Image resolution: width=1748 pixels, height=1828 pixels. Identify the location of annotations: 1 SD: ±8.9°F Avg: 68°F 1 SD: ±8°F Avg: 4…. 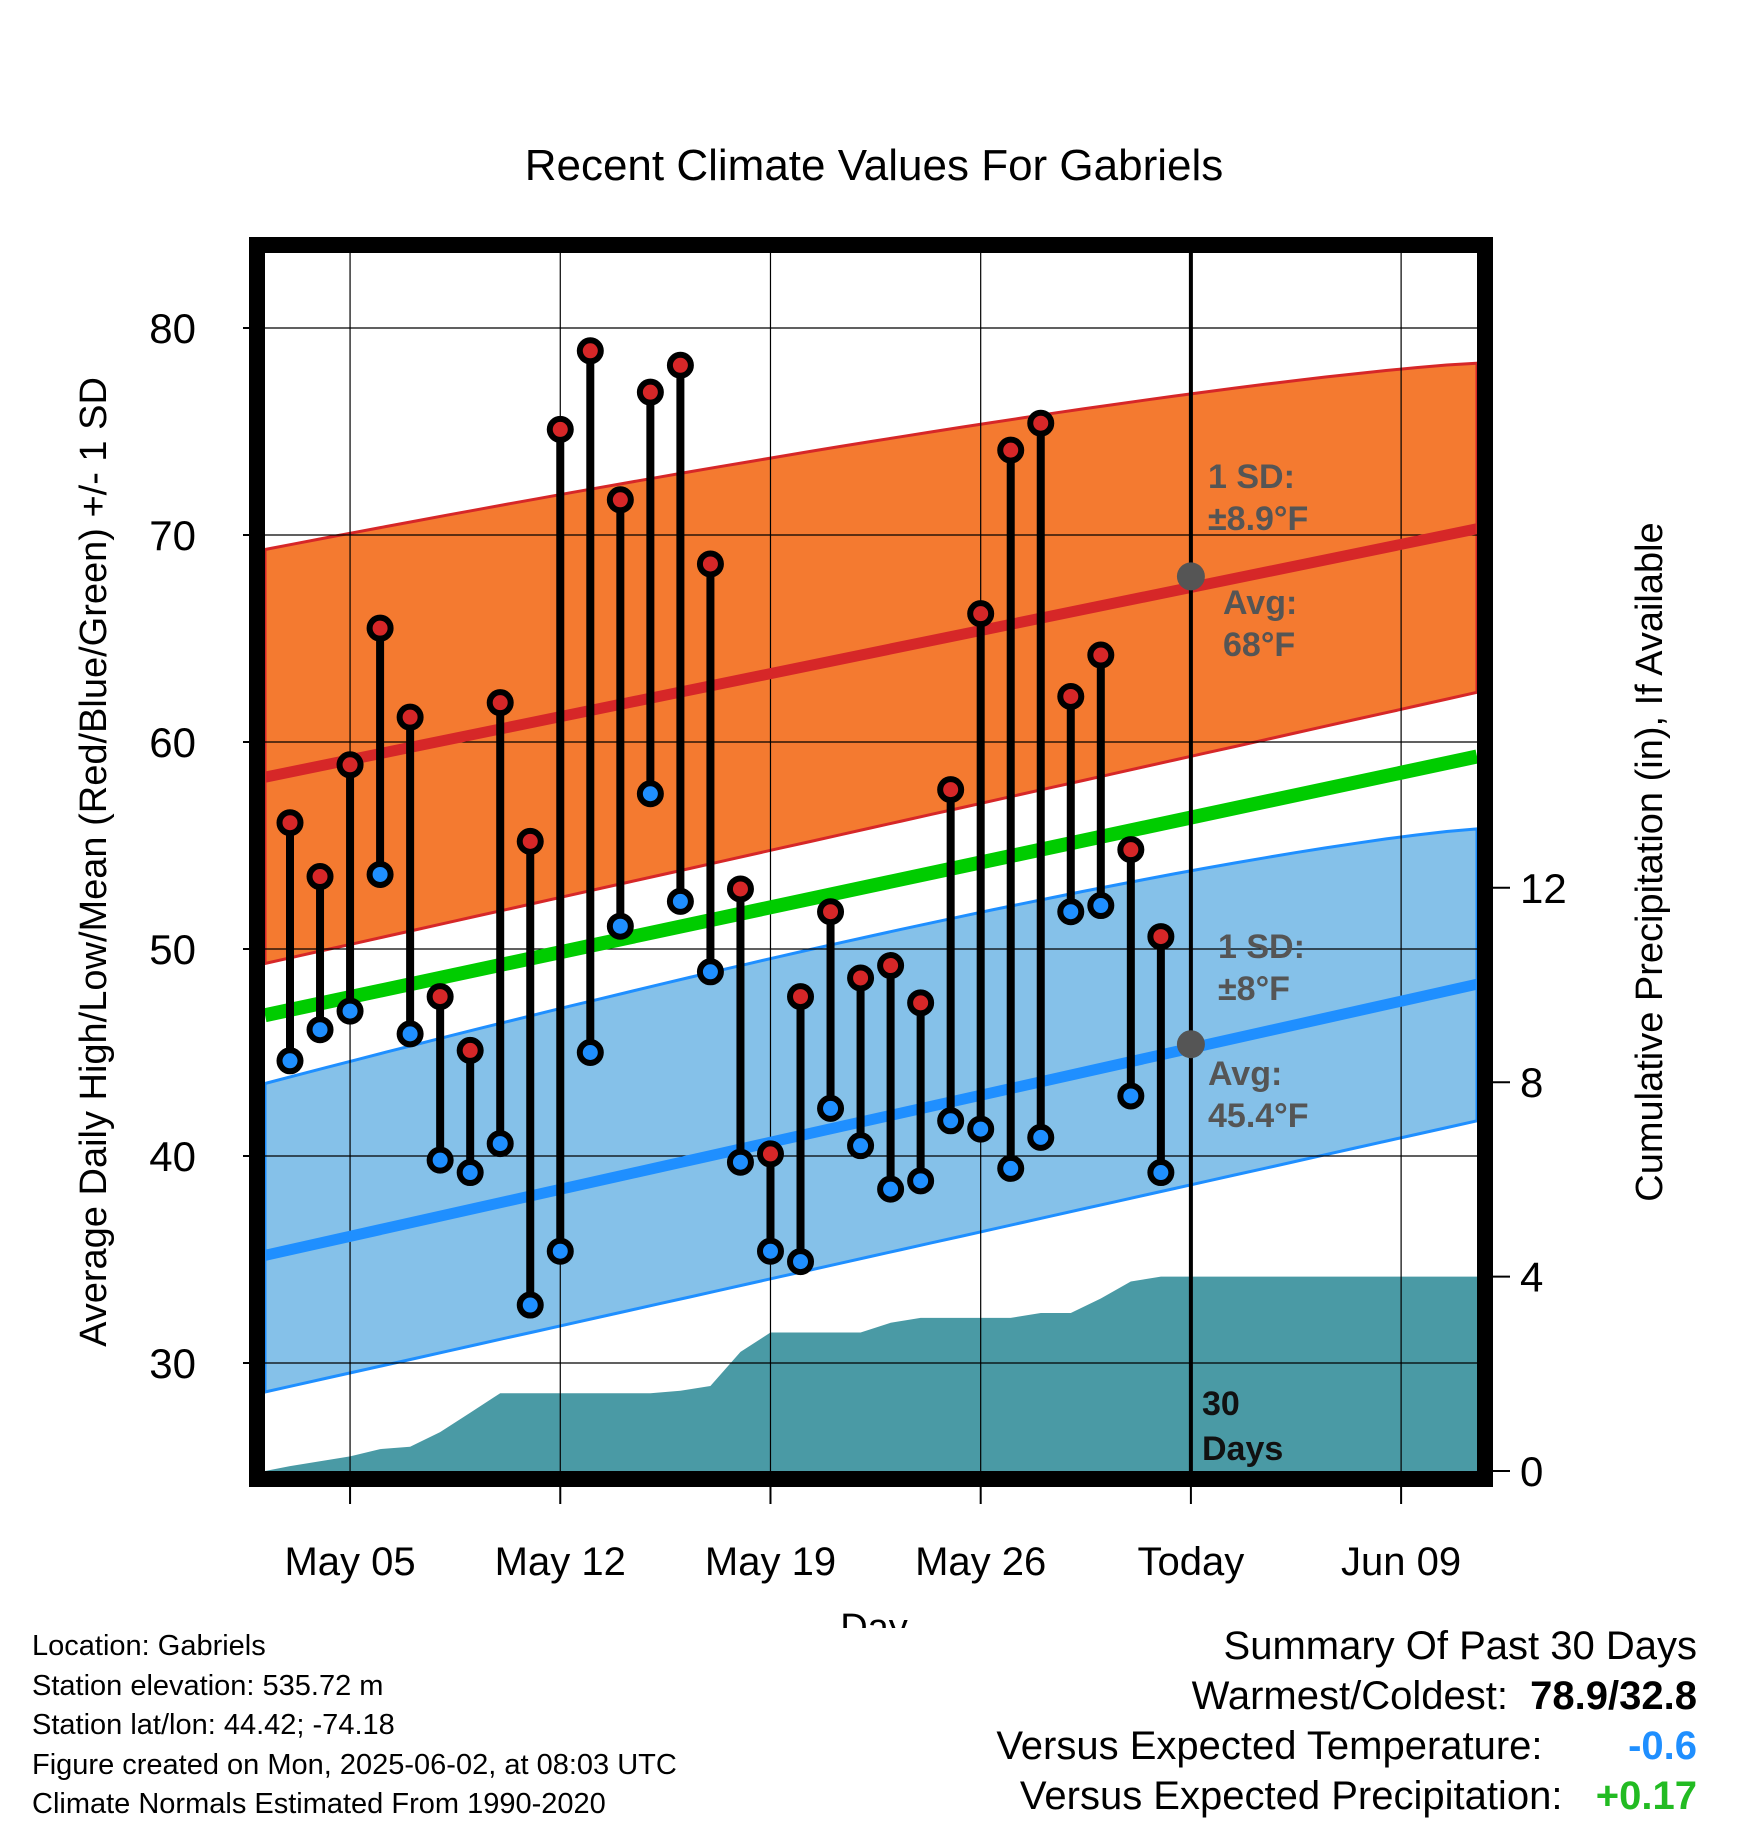
(1255, 963).